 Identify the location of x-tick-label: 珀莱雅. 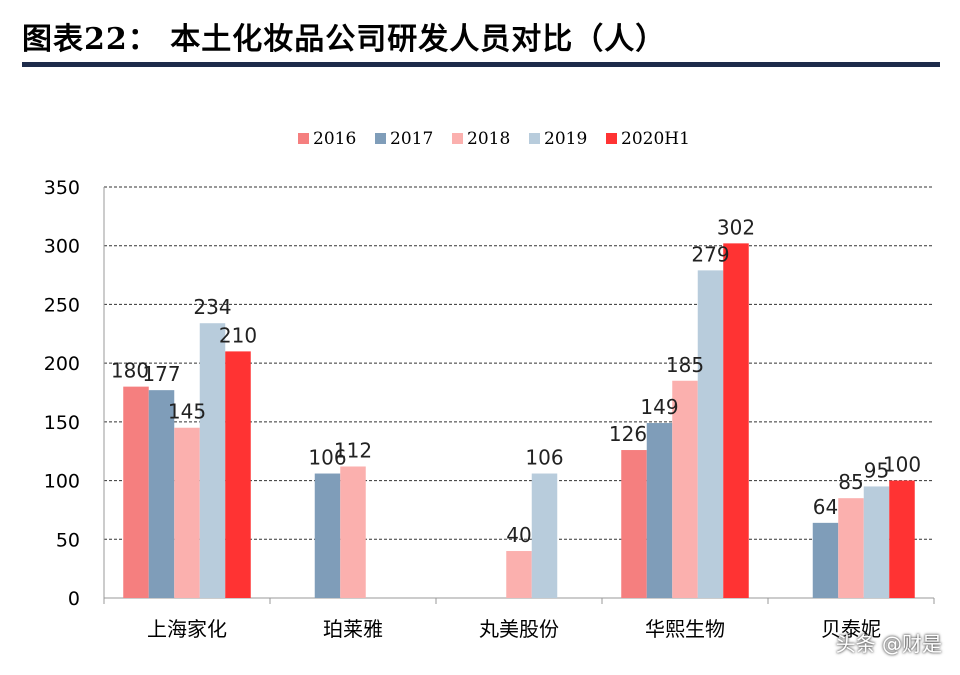
(353, 629).